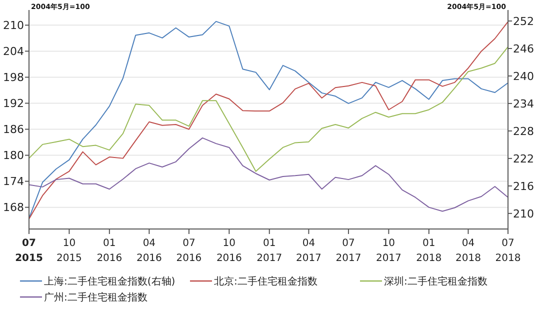  What do you see at coordinates (110, 282) in the screenshot?
I see `legend-label: 上海:二手住宅租金指数(右轴)` at bounding box center [110, 282].